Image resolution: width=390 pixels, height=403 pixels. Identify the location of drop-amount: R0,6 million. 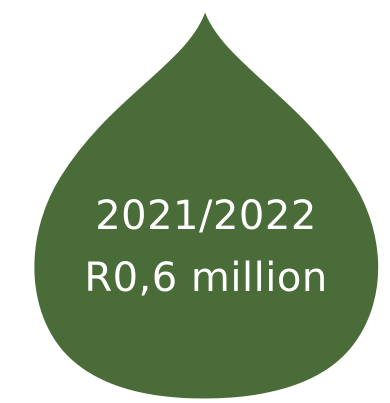
(206, 278).